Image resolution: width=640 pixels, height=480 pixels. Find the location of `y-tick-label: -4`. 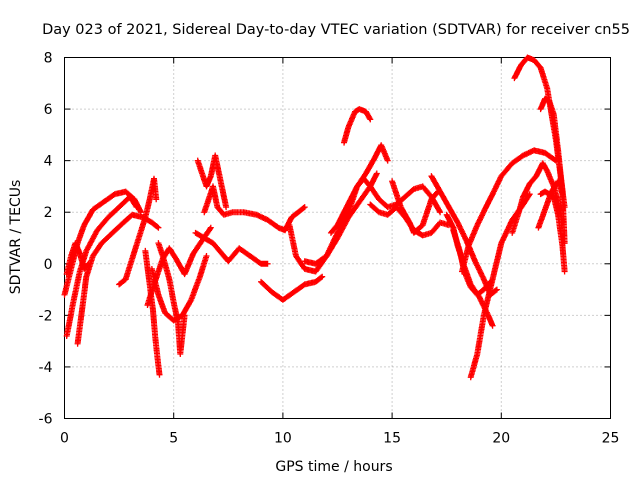

y-tick-label: -4 is located at coordinates (46, 368).